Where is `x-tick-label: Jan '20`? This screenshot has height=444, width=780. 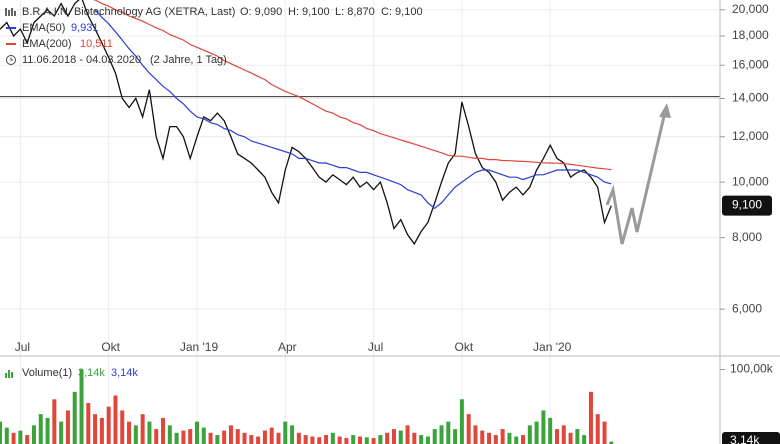
x-tick-label: Jan '20 is located at coordinates (552, 347).